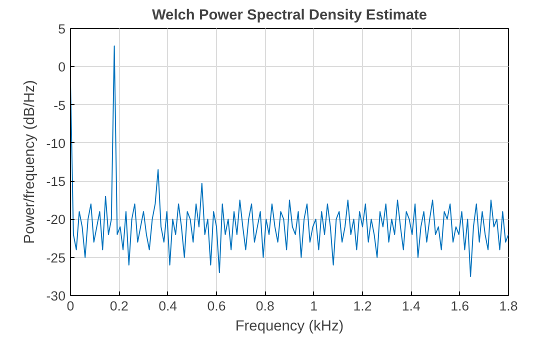  I want to click on y-tick-label: -15, so click(56, 182).